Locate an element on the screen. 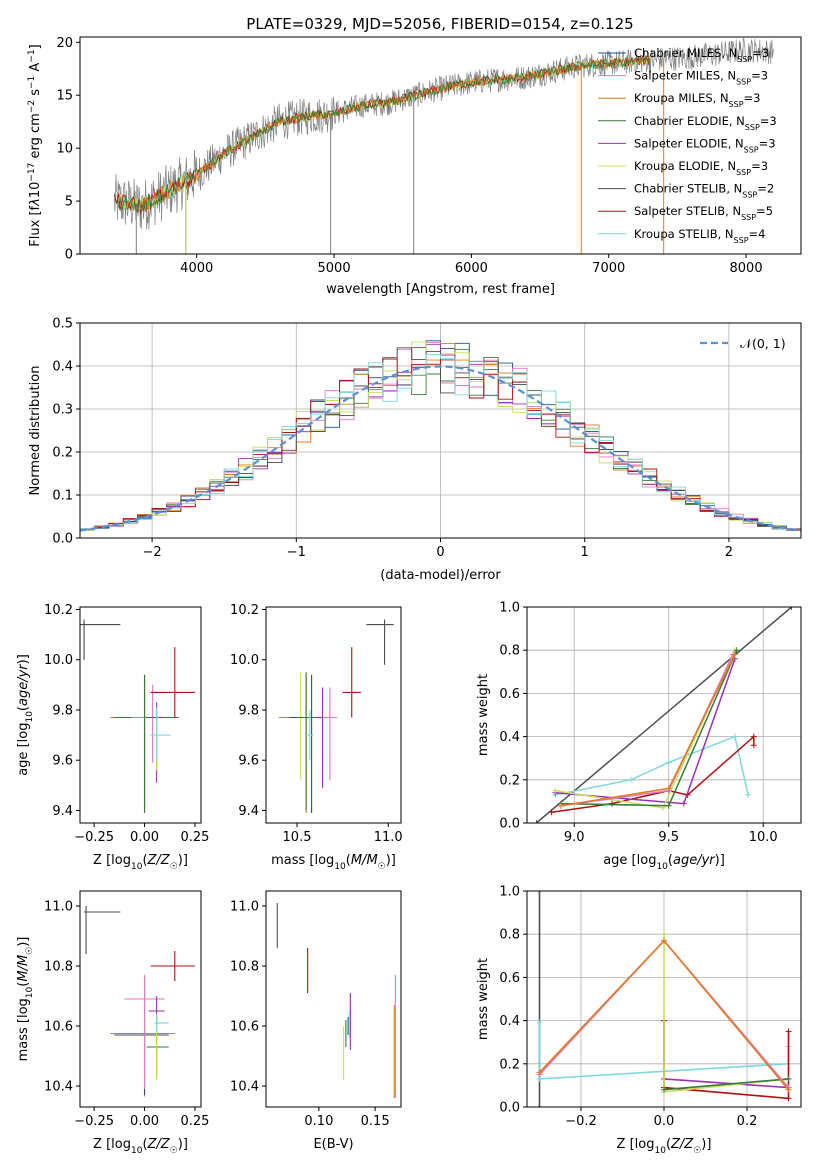 The image size is (819, 1170). y-tick-label: 20 is located at coordinates (64, 43).